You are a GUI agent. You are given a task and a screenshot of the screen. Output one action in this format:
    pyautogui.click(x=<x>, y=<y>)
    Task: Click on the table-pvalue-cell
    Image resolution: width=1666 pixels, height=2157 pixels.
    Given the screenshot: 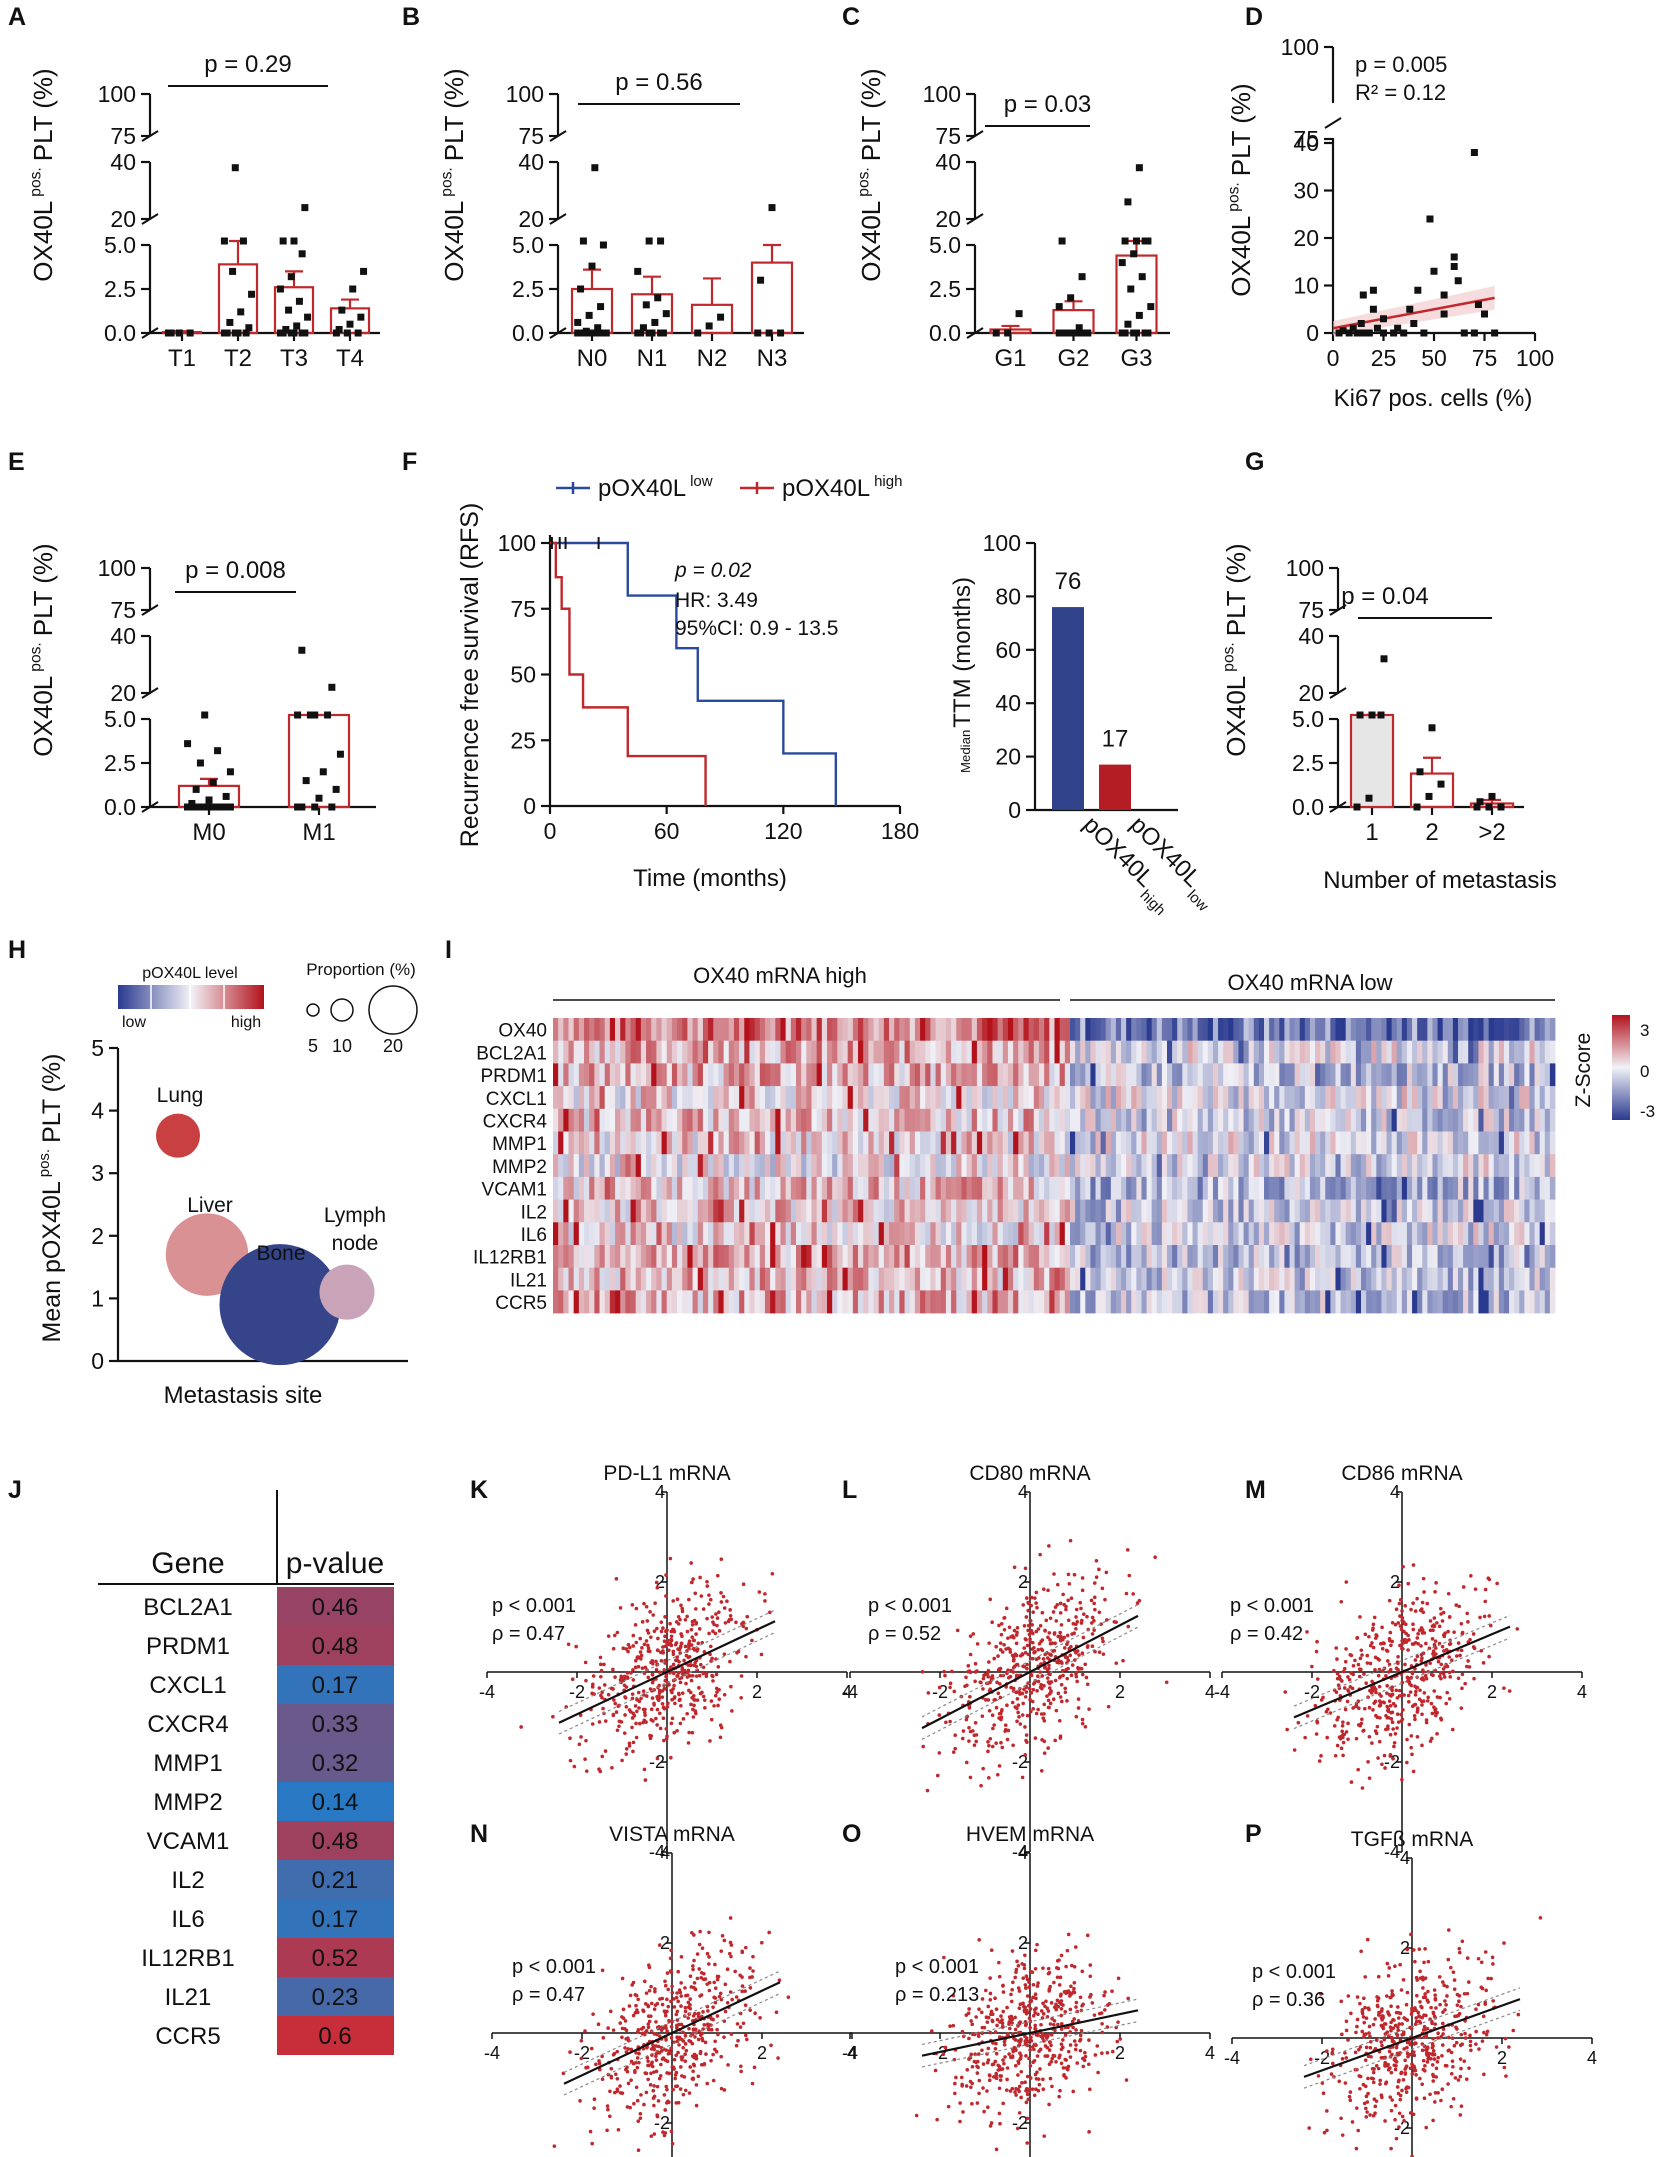 What is the action you would take?
    pyautogui.click(x=335, y=1762)
    